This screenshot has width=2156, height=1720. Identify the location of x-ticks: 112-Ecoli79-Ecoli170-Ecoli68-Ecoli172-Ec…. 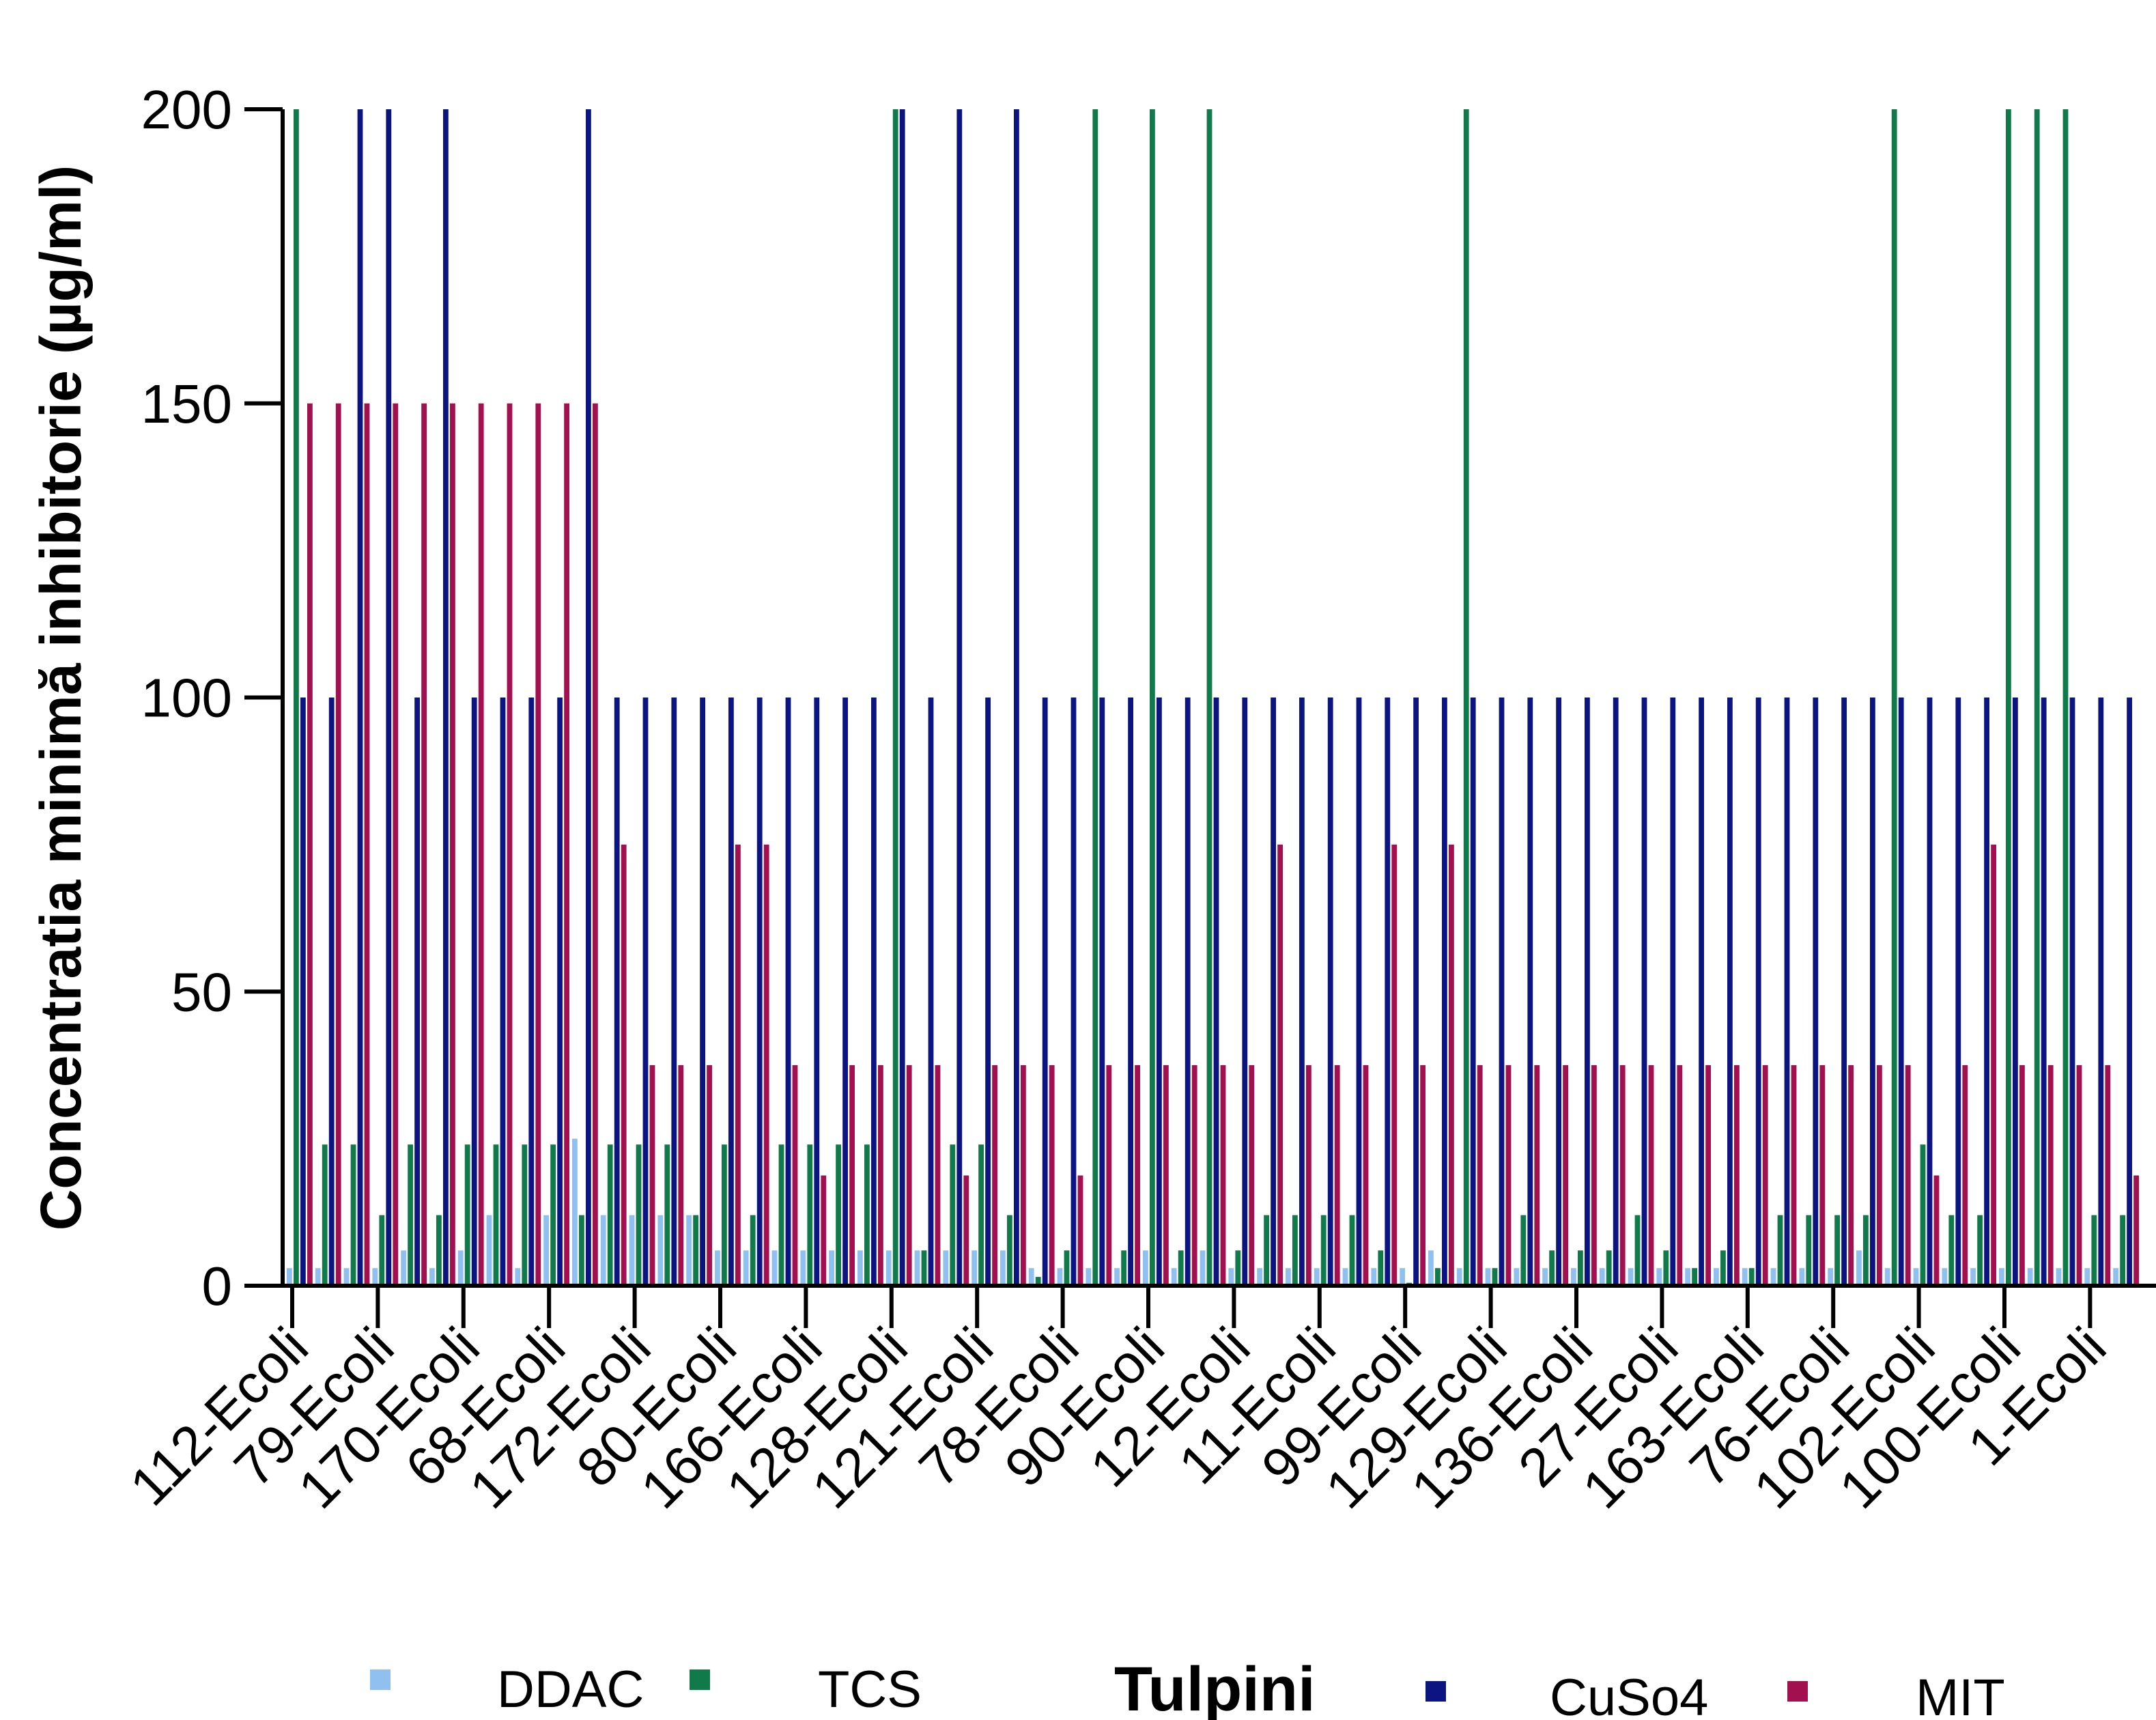
(1117, 1403).